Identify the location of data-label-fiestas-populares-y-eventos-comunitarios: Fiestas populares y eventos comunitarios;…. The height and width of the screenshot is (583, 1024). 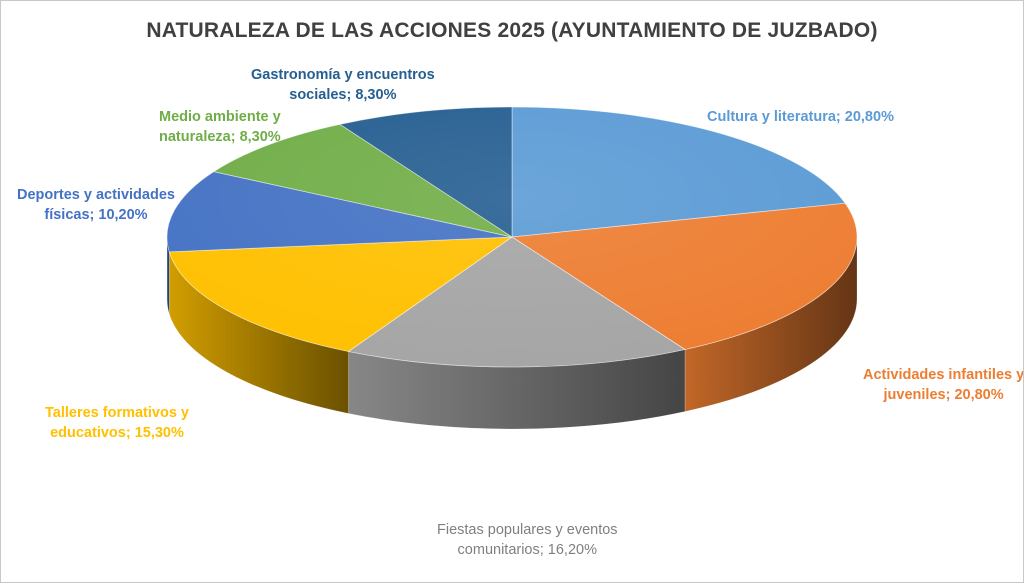
(527, 540).